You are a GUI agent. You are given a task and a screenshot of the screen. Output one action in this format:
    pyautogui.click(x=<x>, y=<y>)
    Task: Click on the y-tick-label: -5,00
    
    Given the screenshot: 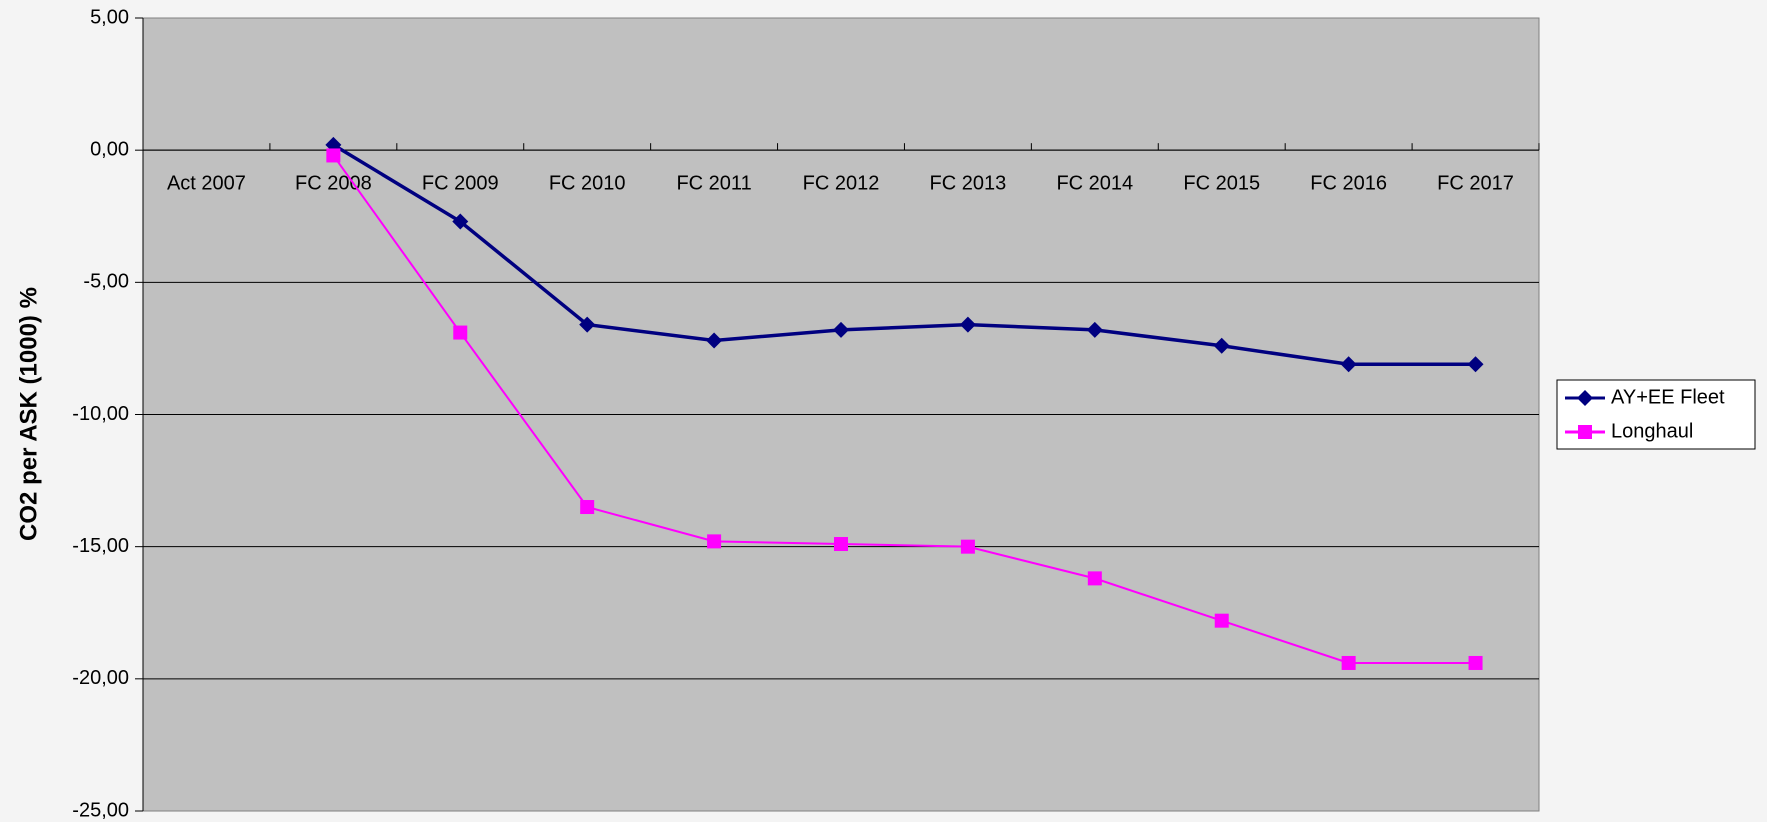 What is the action you would take?
    pyautogui.click(x=106, y=282)
    